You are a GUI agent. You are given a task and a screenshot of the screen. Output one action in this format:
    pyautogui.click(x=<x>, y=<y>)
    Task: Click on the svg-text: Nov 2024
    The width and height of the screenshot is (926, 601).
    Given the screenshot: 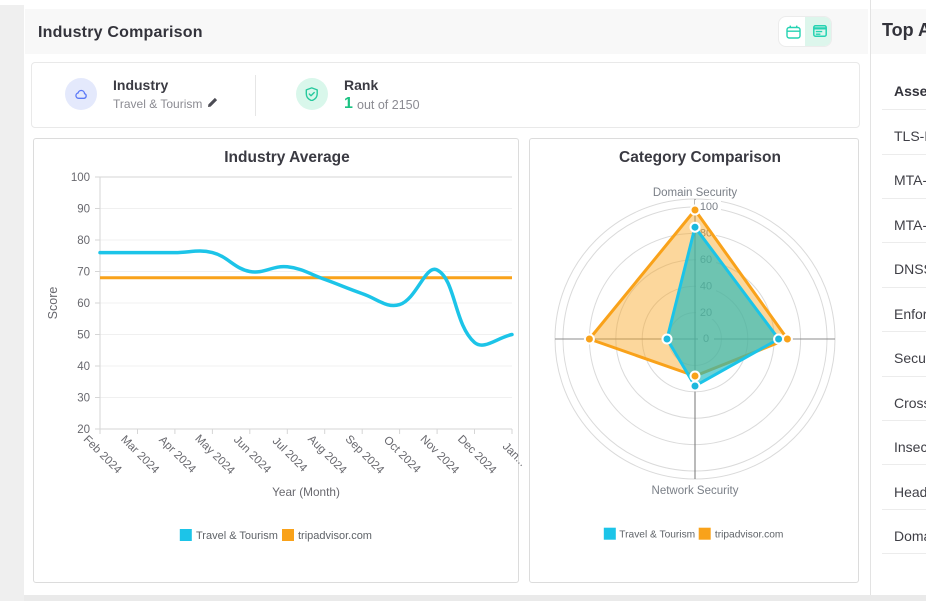 What is the action you would take?
    pyautogui.click(x=440, y=455)
    